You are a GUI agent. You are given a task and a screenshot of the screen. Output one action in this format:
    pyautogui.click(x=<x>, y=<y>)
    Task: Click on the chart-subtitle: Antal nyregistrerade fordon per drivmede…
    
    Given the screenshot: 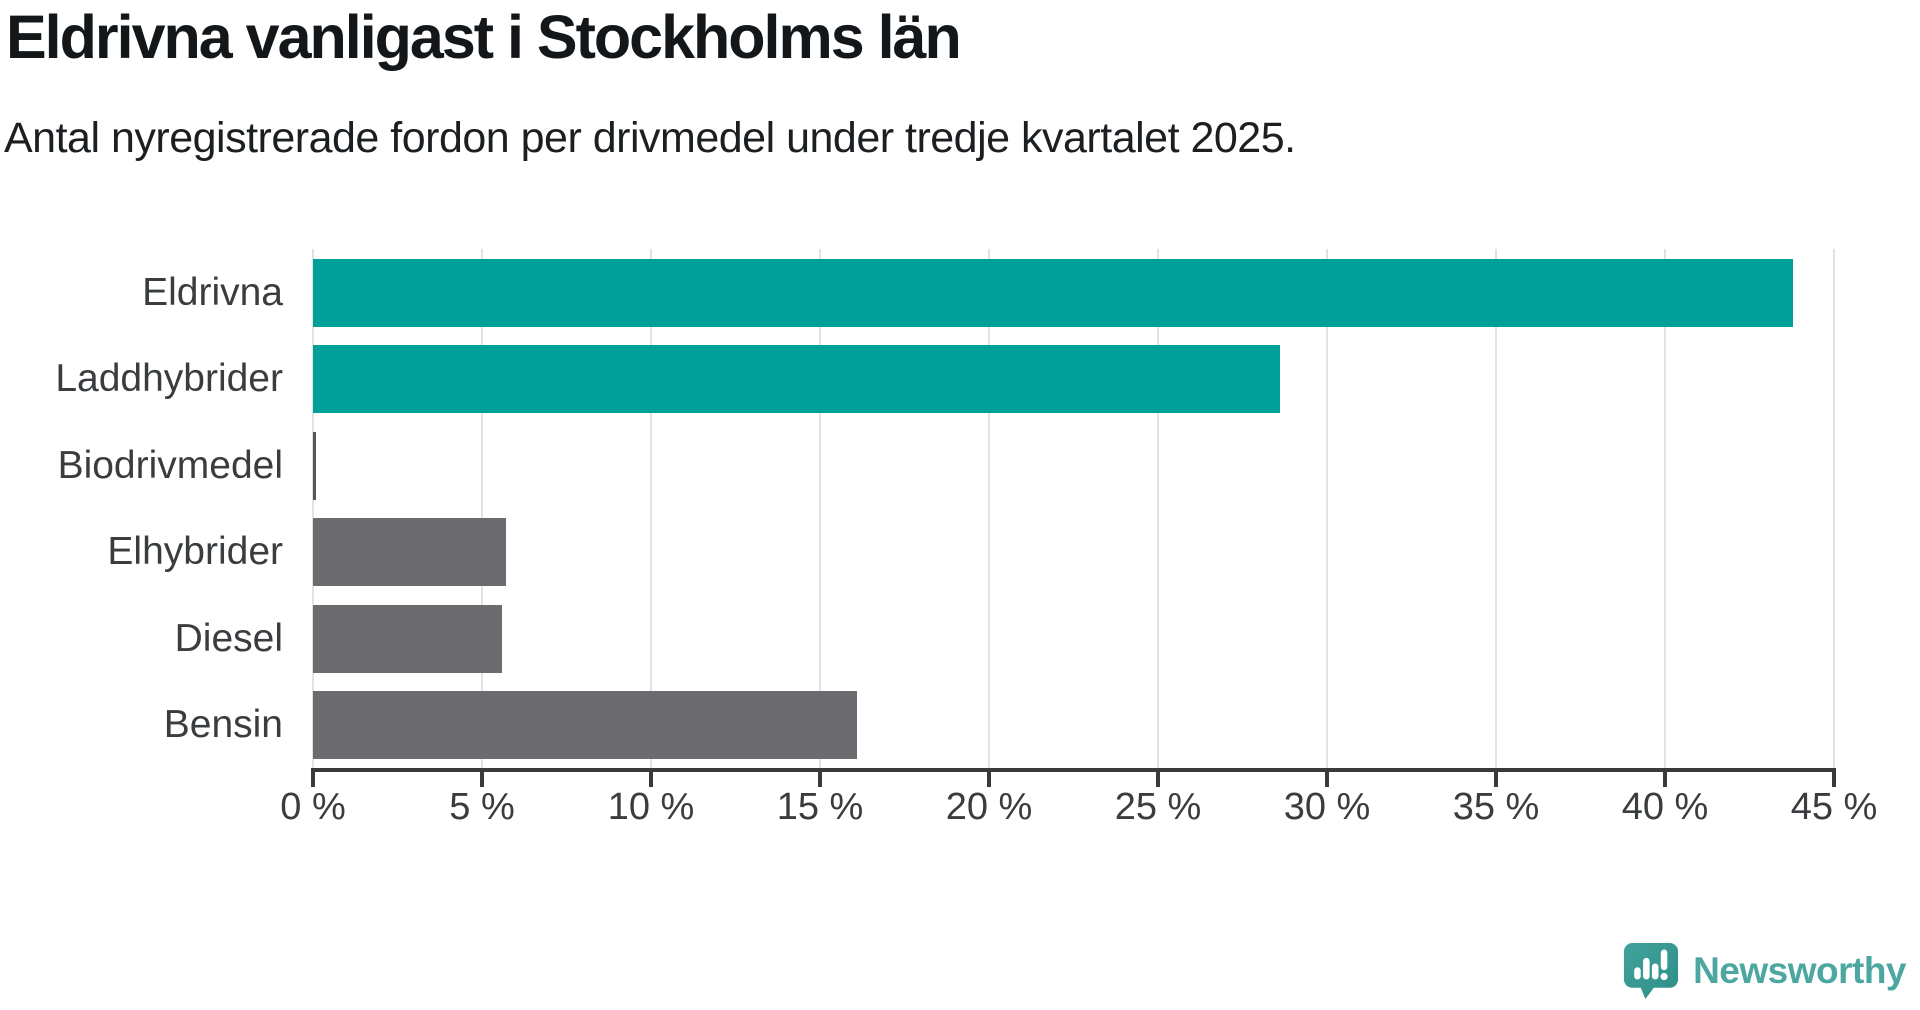 What is the action you would take?
    pyautogui.click(x=650, y=138)
    